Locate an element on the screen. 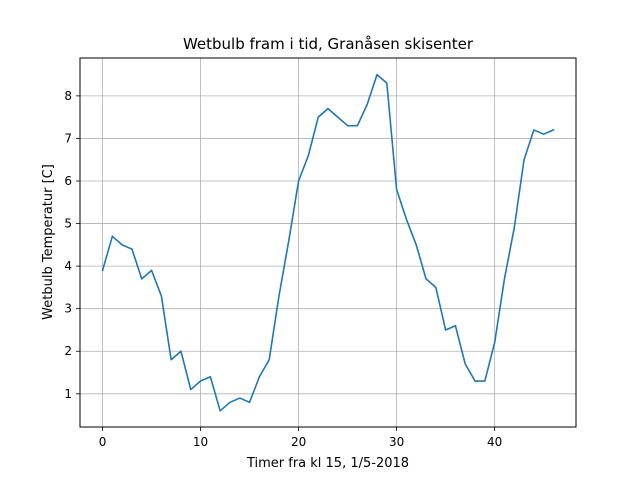 This screenshot has height=480, width=640. x-tick-label: 0 is located at coordinates (103, 442).